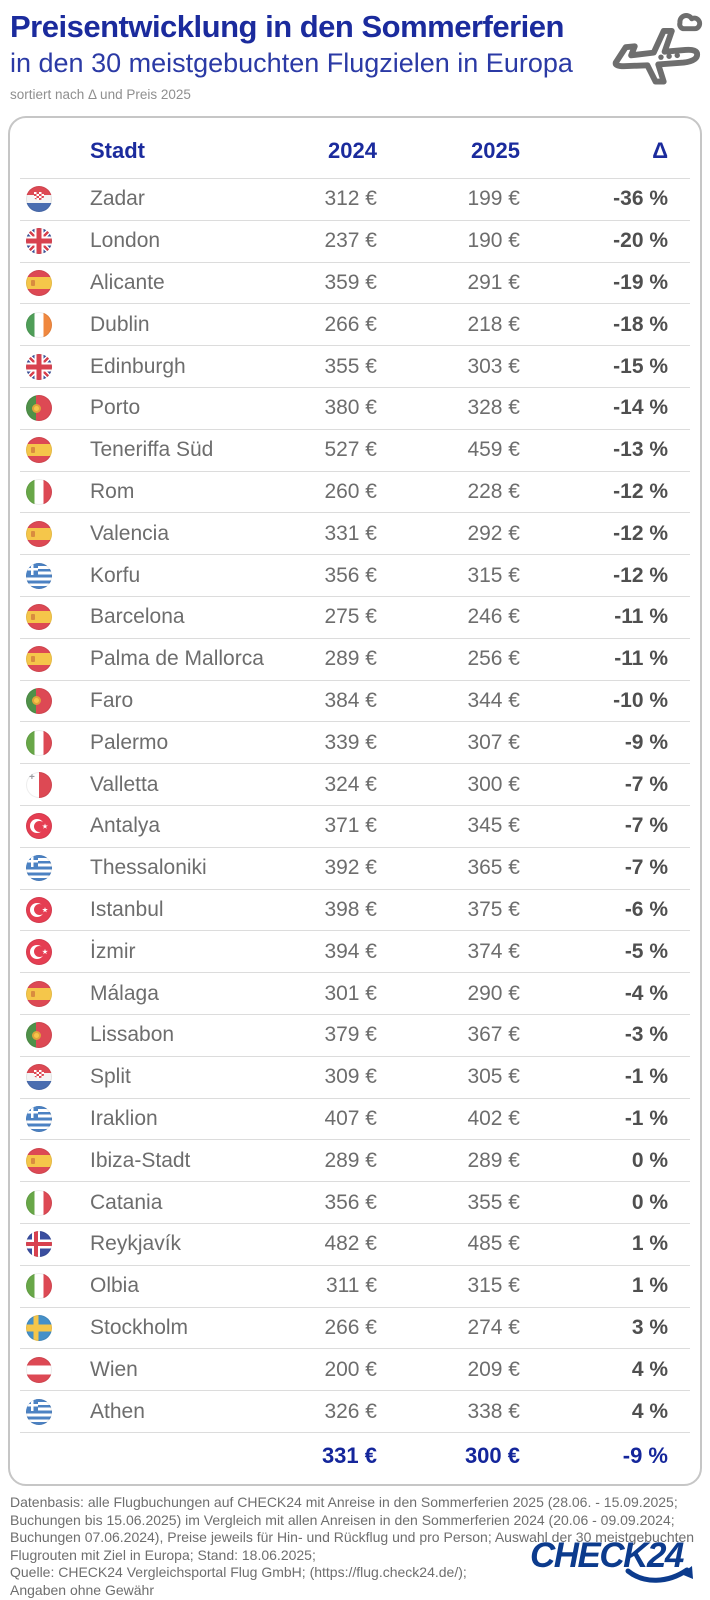  I want to click on price-2025: 292 €, so click(493, 533).